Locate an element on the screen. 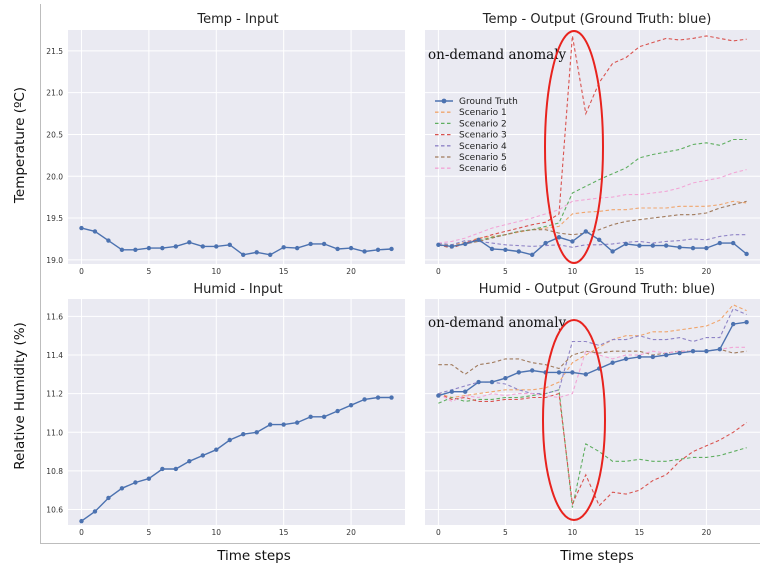  anomaly-ellipse is located at coordinates (574, 420).